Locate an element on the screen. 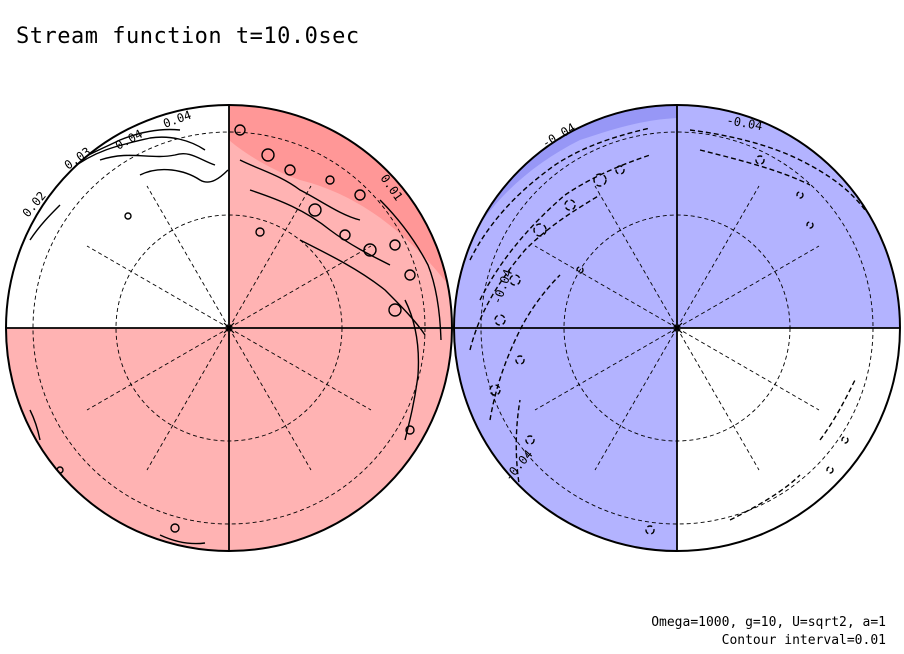 The image size is (904, 654). right-fill-lower-left is located at coordinates (565, 439).